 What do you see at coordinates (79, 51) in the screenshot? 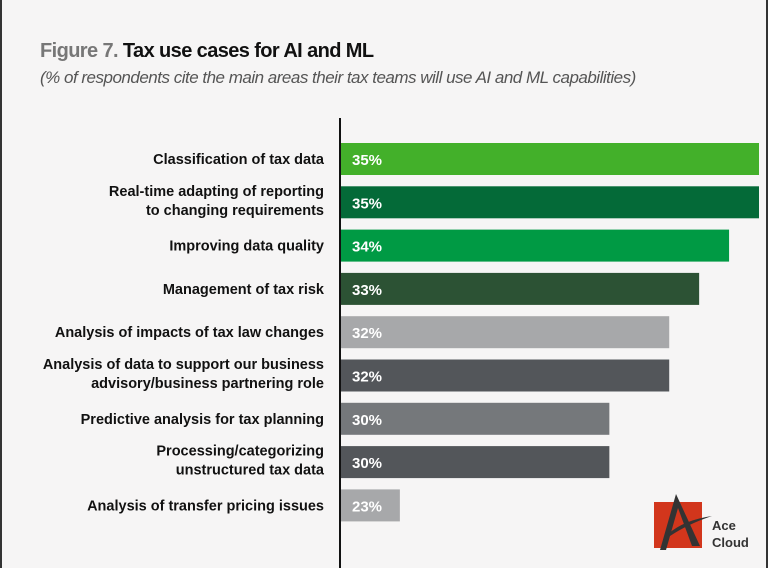
I see `figure-label: Figure 7.` at bounding box center [79, 51].